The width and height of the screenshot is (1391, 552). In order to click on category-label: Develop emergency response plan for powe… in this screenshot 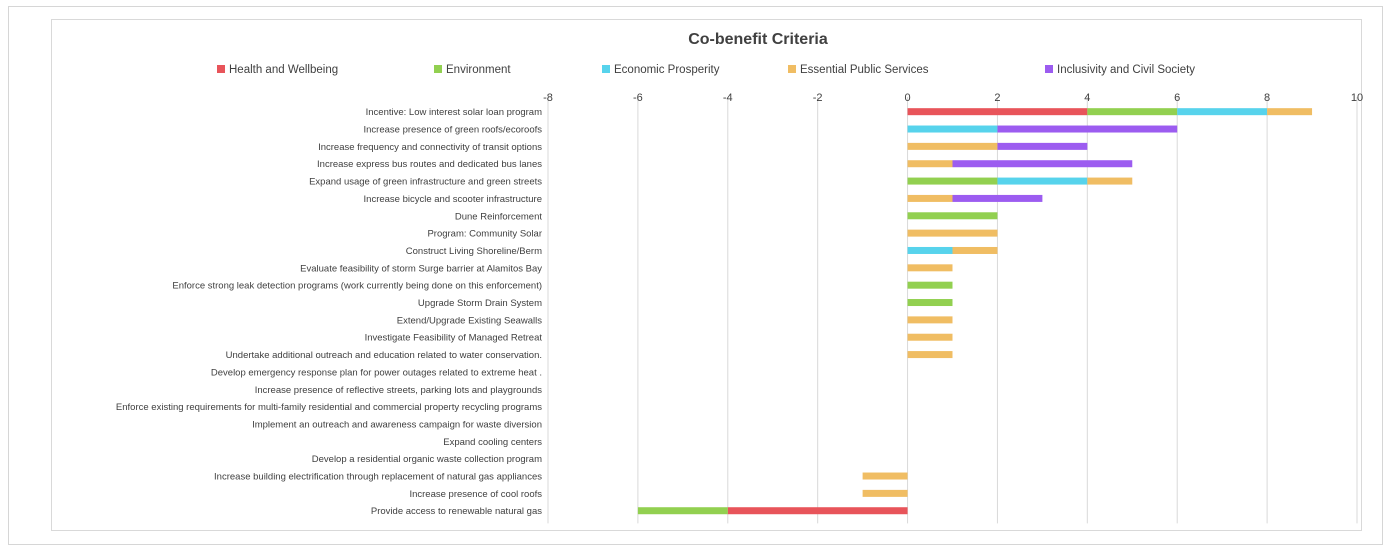, I will do `click(376, 372)`.